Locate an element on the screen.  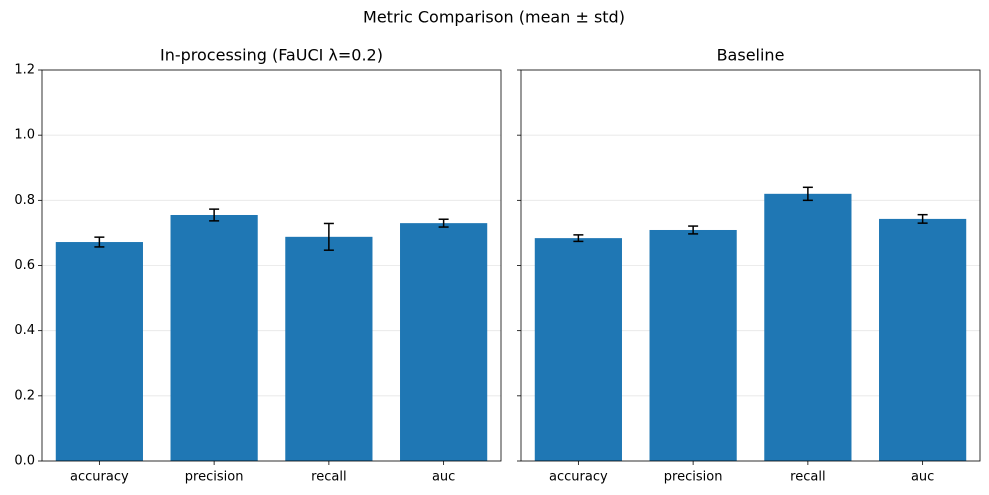
y-tick-label: 1.0 is located at coordinates (24, 135).